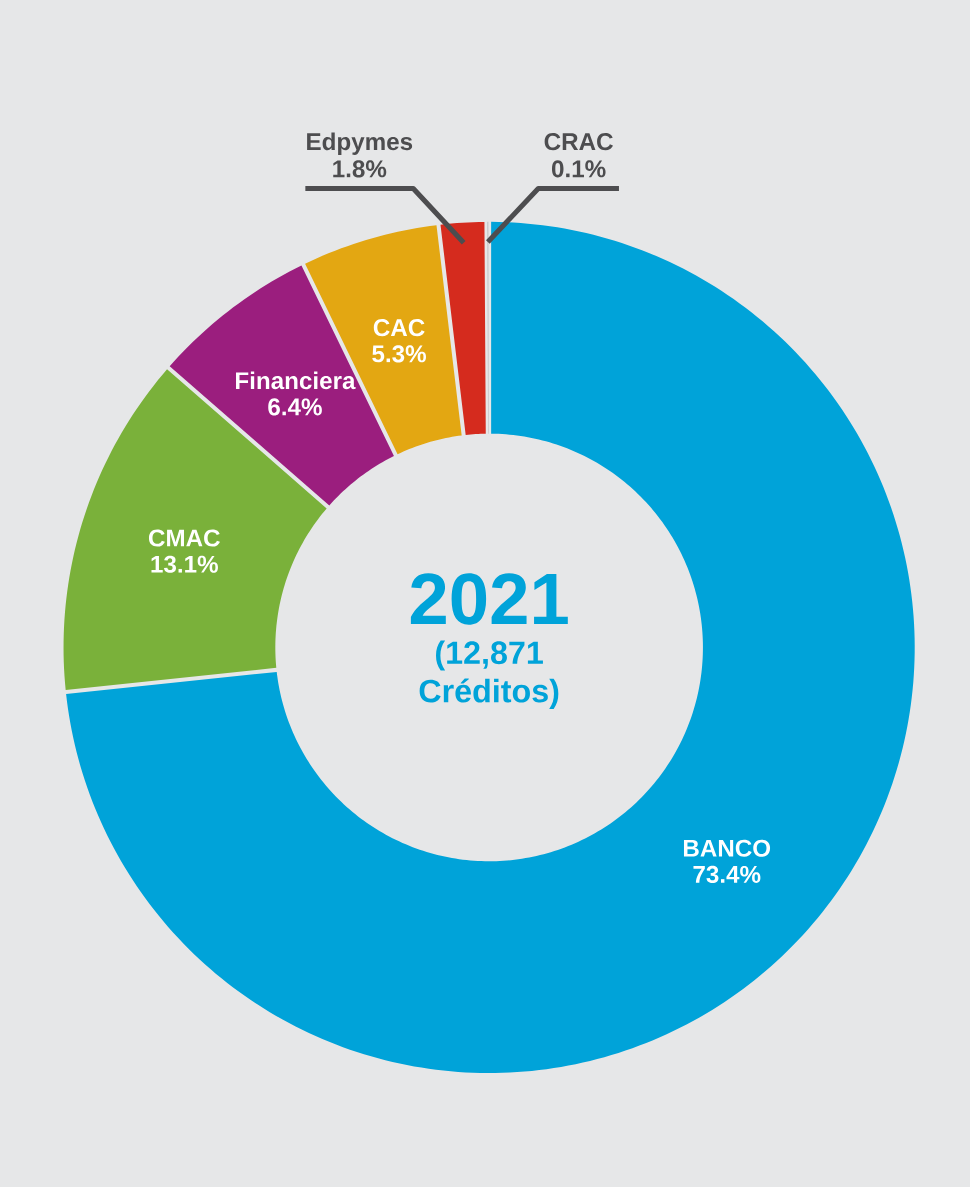 This screenshot has height=1187, width=970. What do you see at coordinates (184, 564) in the screenshot?
I see `data-label: 13.1%` at bounding box center [184, 564].